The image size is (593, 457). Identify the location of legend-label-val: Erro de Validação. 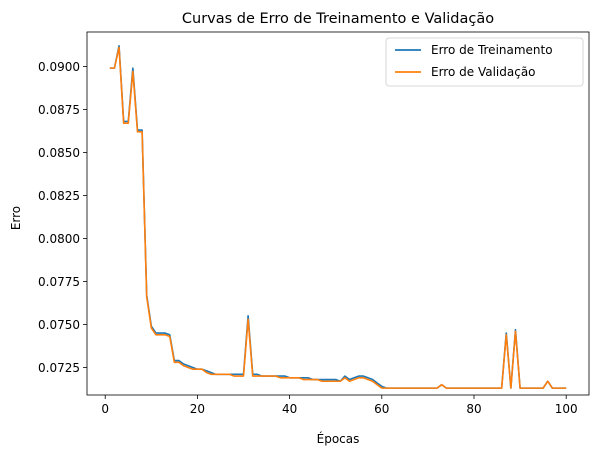
(483, 72).